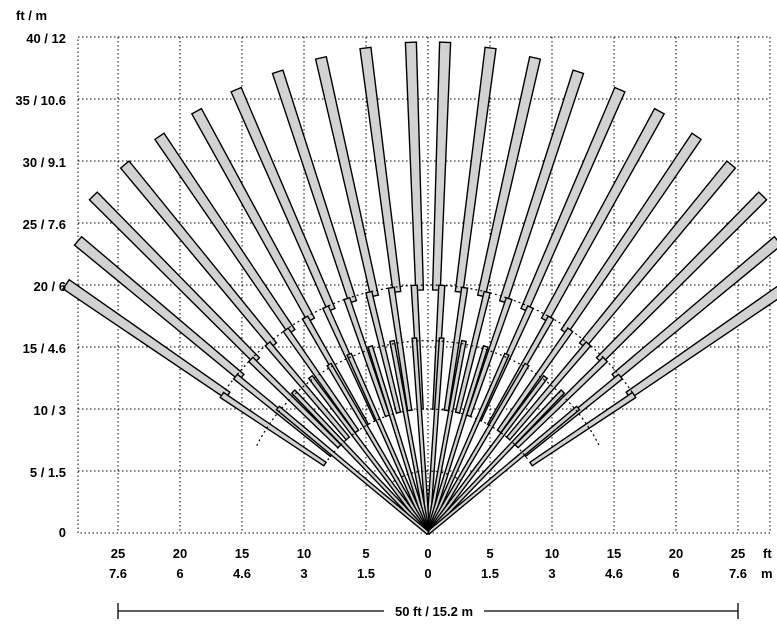 Image resolution: width=777 pixels, height=627 pixels. What do you see at coordinates (767, 573) in the screenshot?
I see `x-unit-m-label: m` at bounding box center [767, 573].